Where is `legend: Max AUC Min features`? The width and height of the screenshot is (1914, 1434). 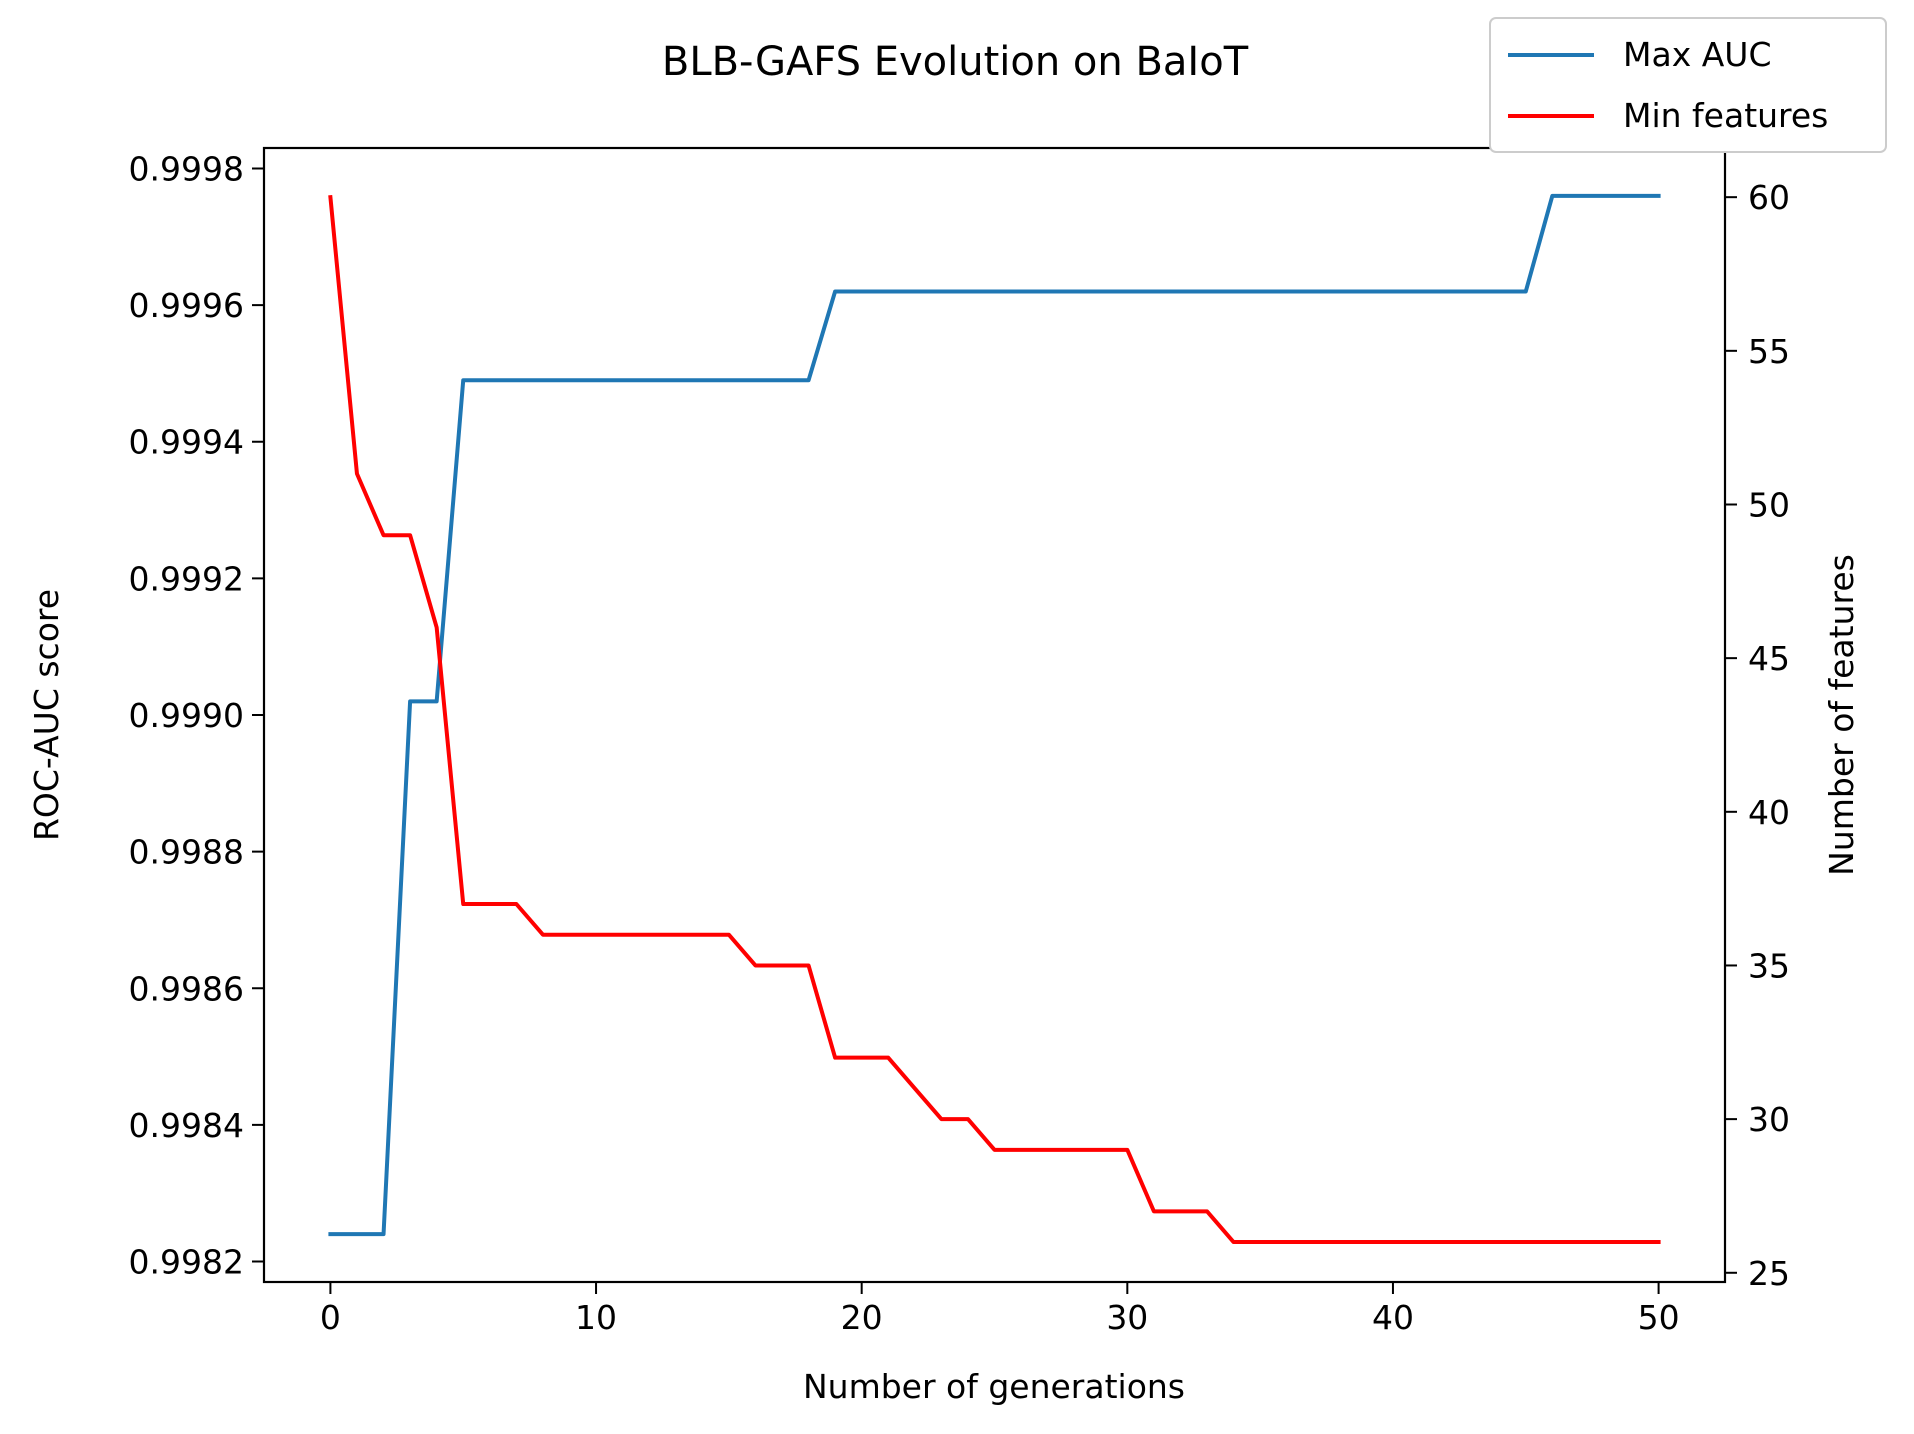 legend: Max AUC Min features is located at coordinates (1688, 85).